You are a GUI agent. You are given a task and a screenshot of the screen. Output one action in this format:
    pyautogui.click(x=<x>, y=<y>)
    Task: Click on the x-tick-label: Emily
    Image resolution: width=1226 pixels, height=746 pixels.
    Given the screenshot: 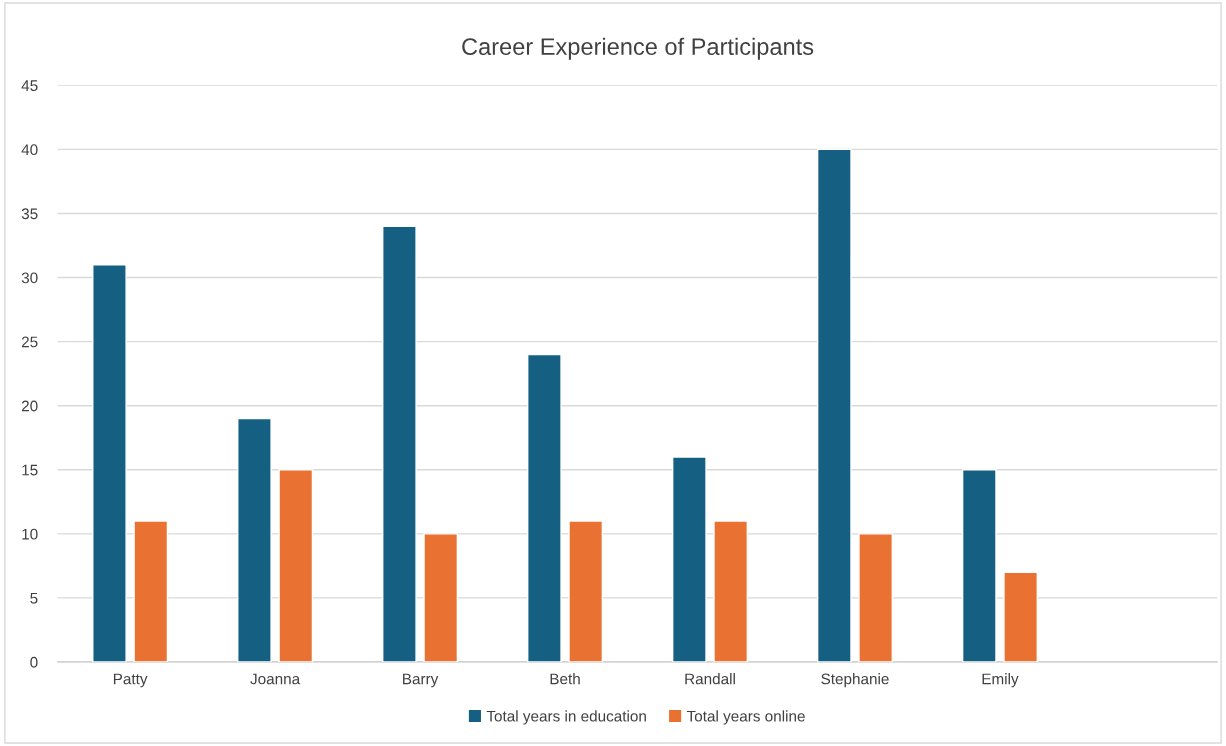 What is the action you would take?
    pyautogui.click(x=1000, y=680)
    